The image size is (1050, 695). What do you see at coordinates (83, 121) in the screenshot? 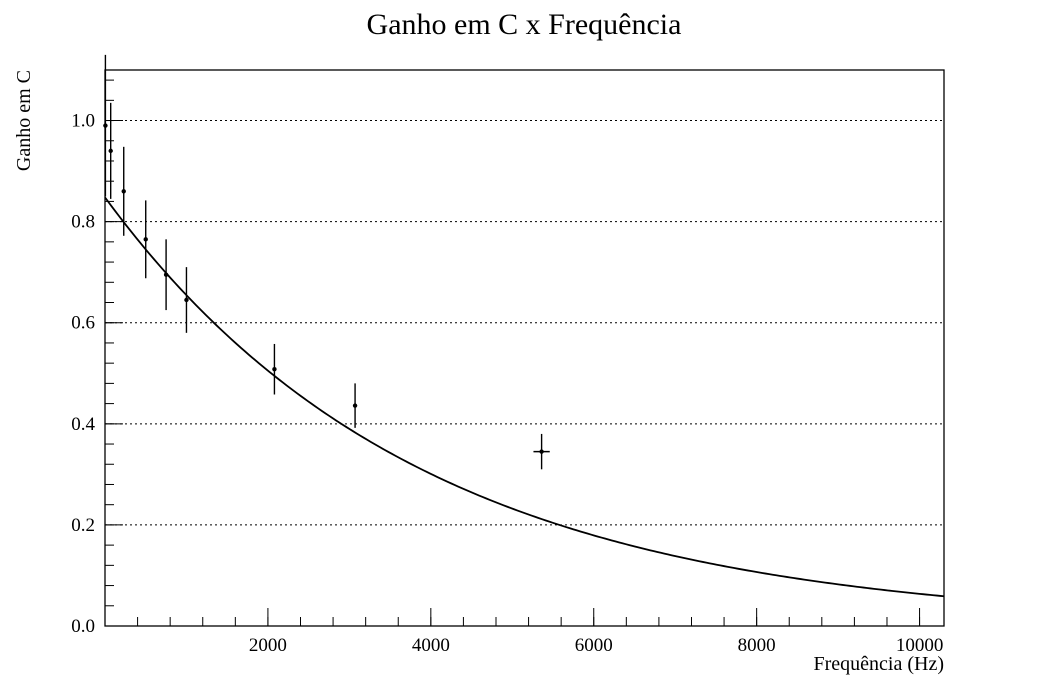
I see `y-tick-label: 1.0` at bounding box center [83, 121].